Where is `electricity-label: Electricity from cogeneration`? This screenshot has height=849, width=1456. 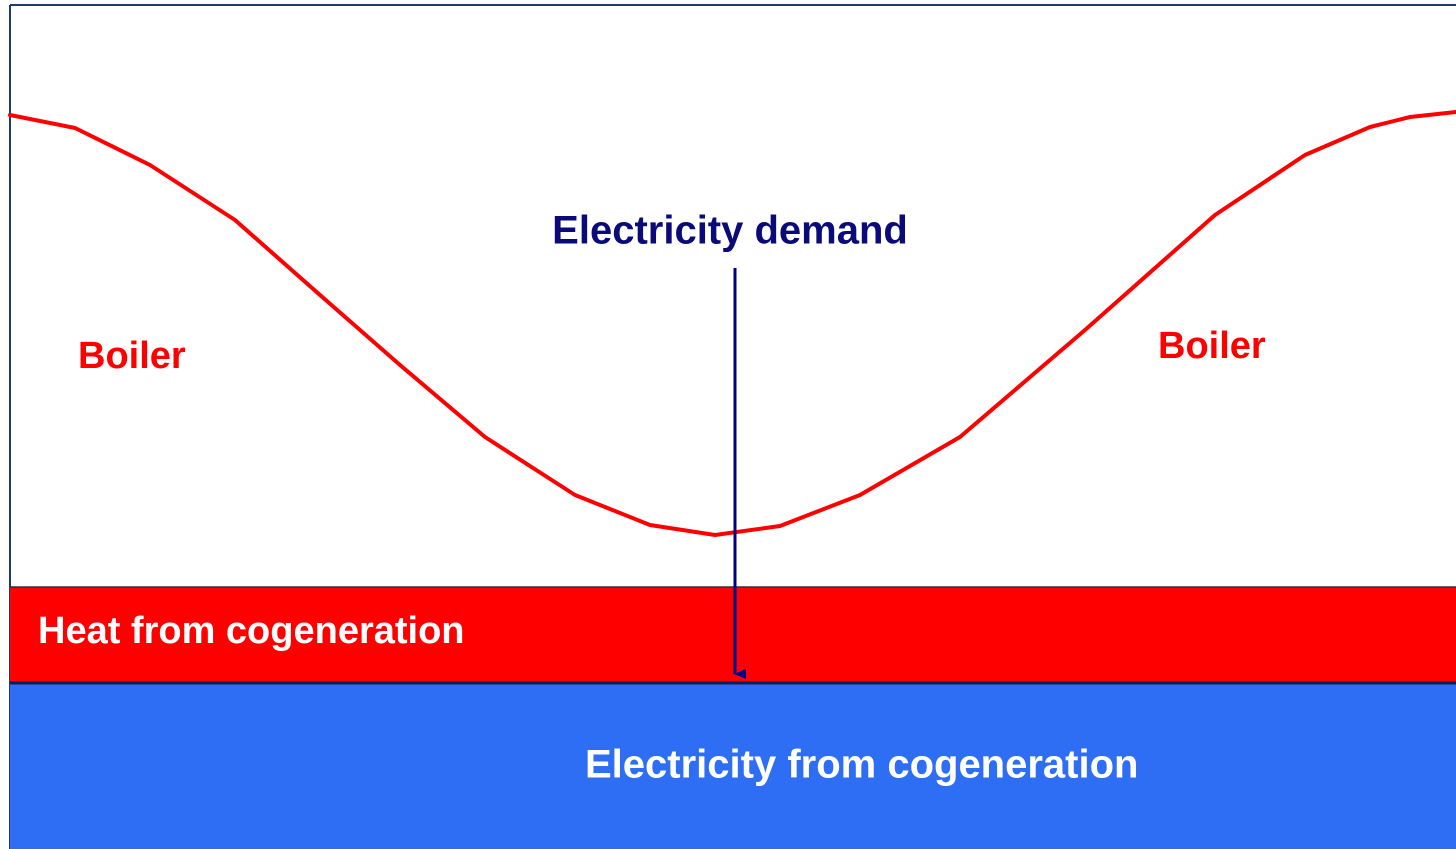 electricity-label: Electricity from cogeneration is located at coordinates (861, 765).